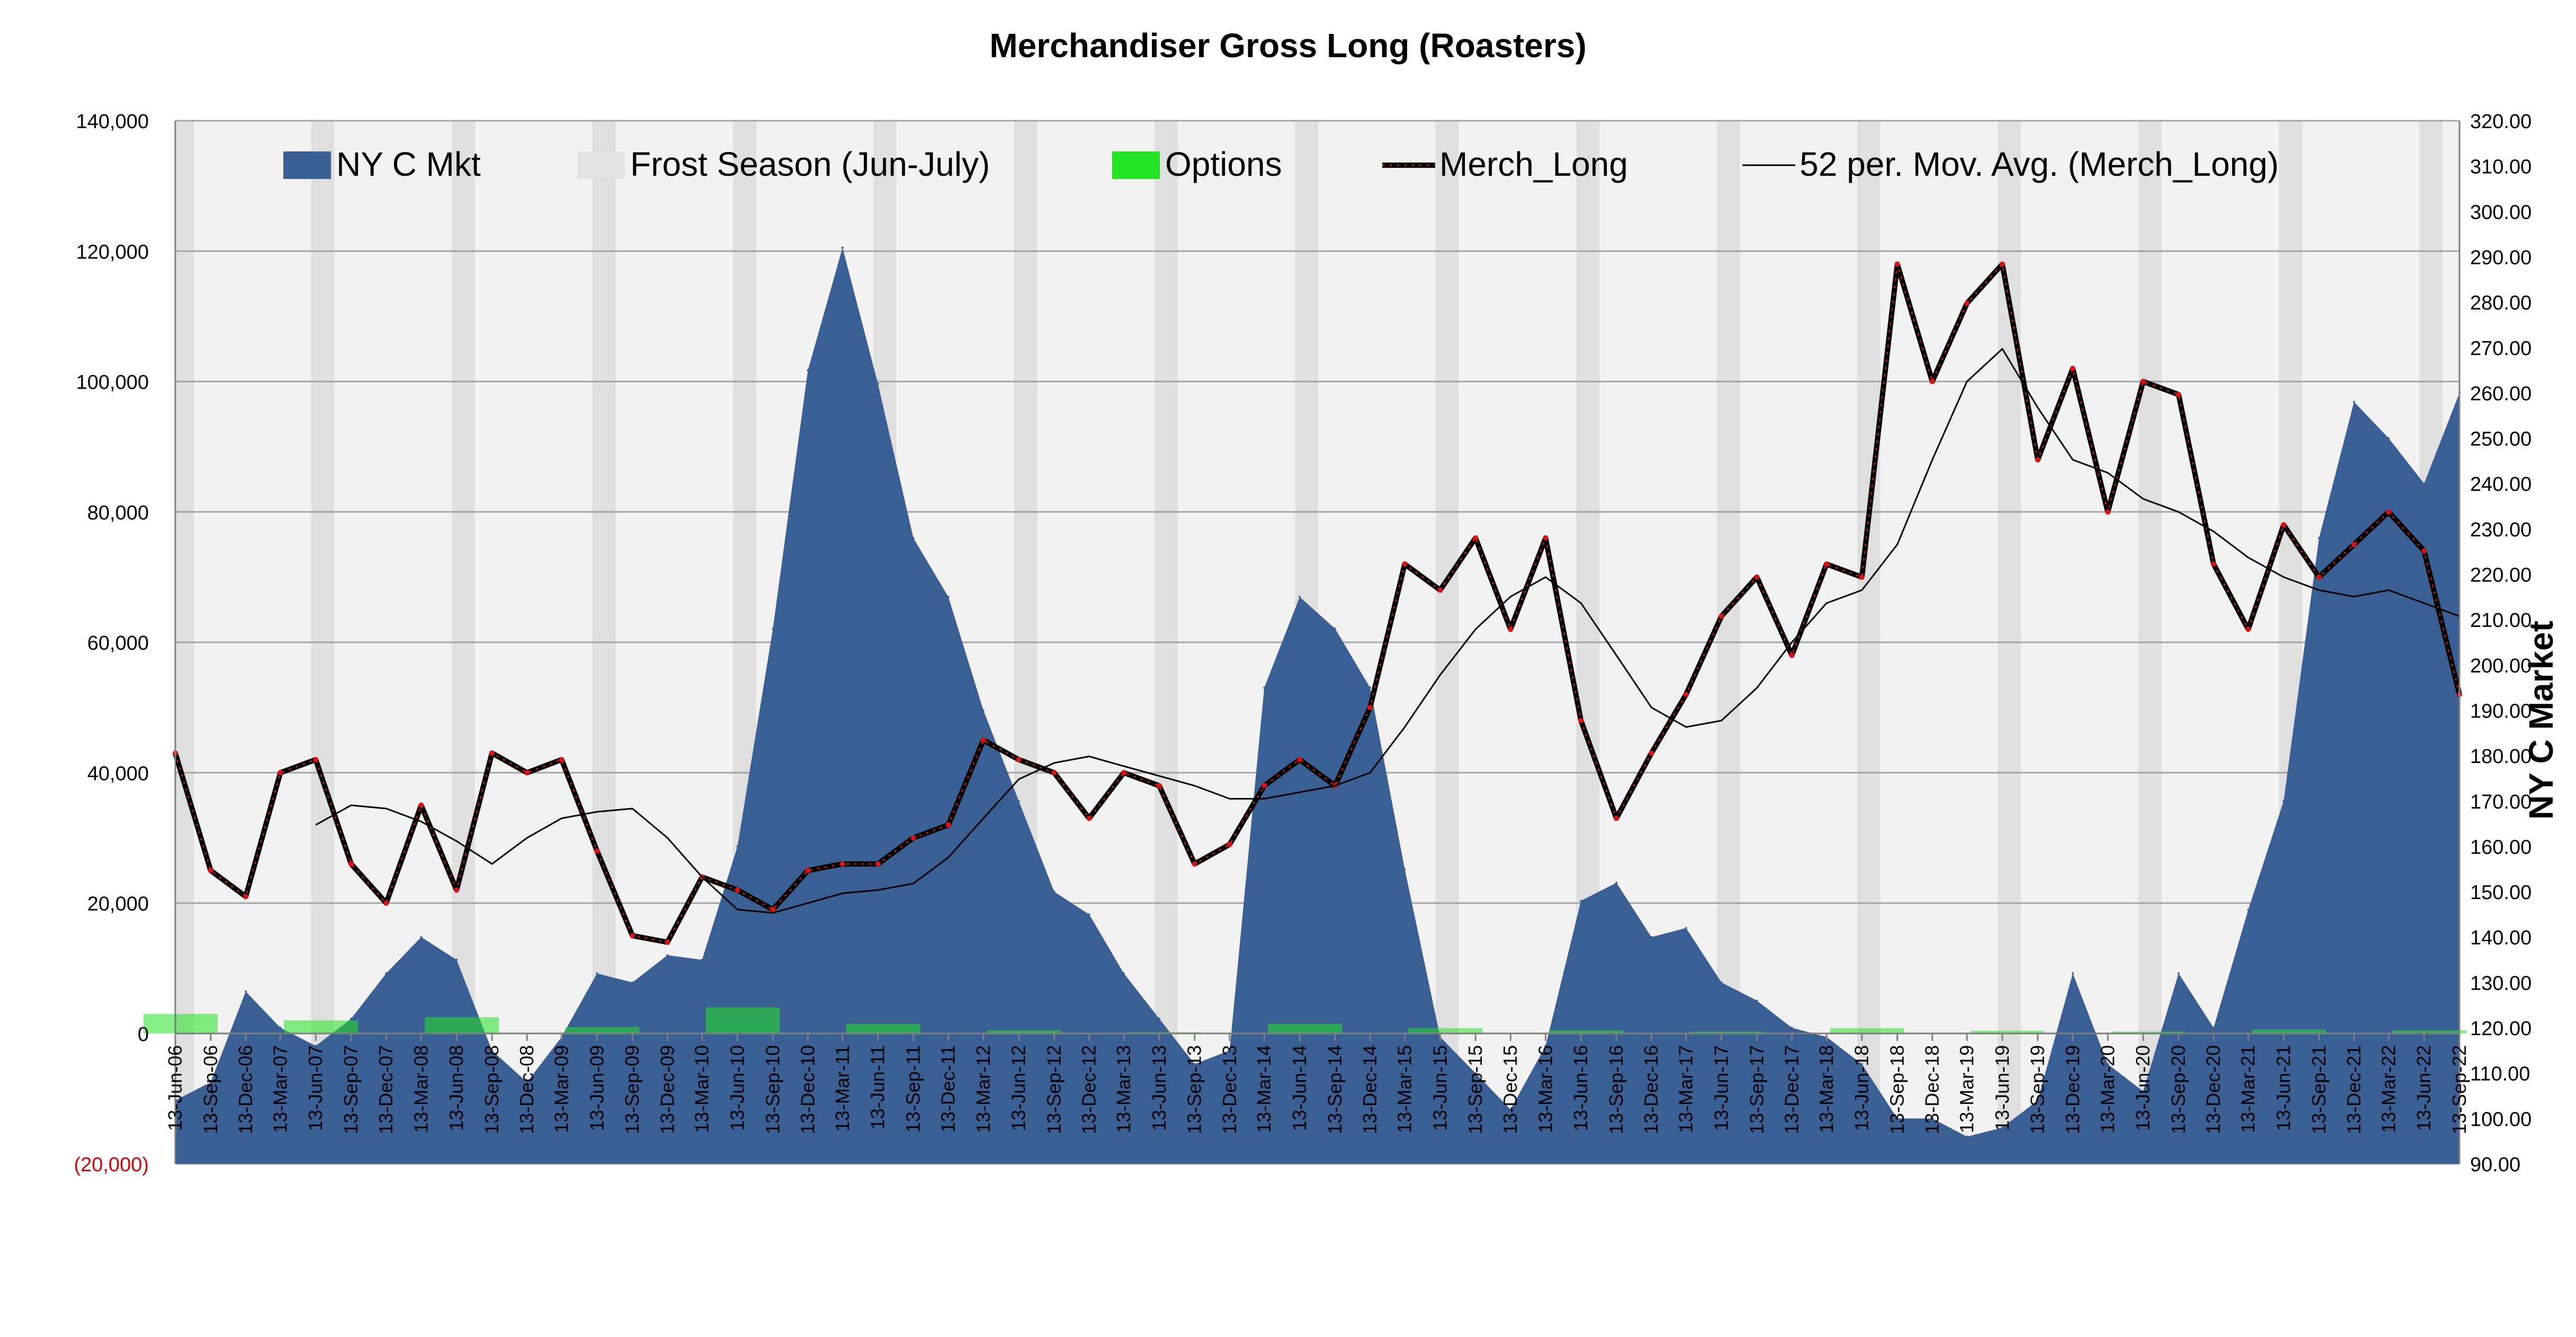 This screenshot has width=2576, height=1337. What do you see at coordinates (2501, 621) in the screenshot?
I see `right-tick-label: 210.00` at bounding box center [2501, 621].